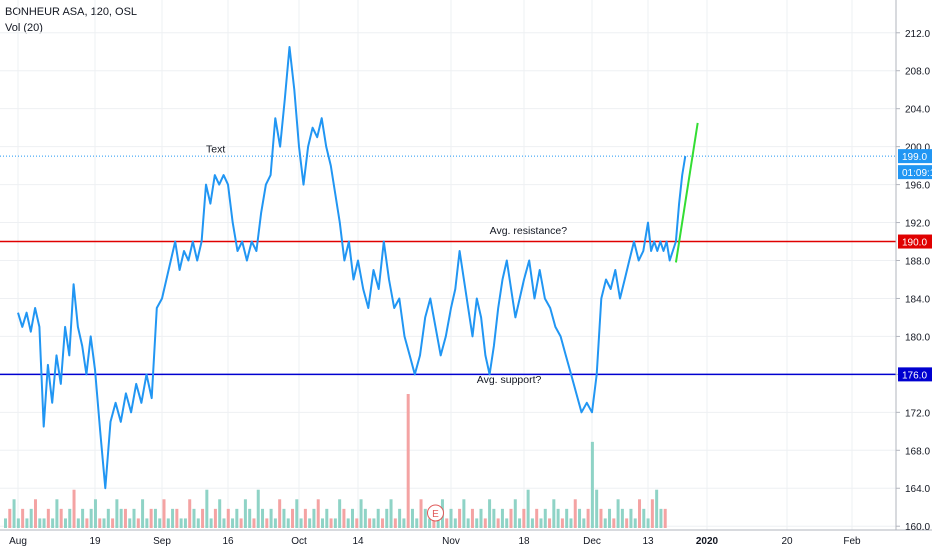 The width and height of the screenshot is (932, 550). Describe the element at coordinates (917, 489) in the screenshot. I see `y-tick-label: 164.0` at that location.